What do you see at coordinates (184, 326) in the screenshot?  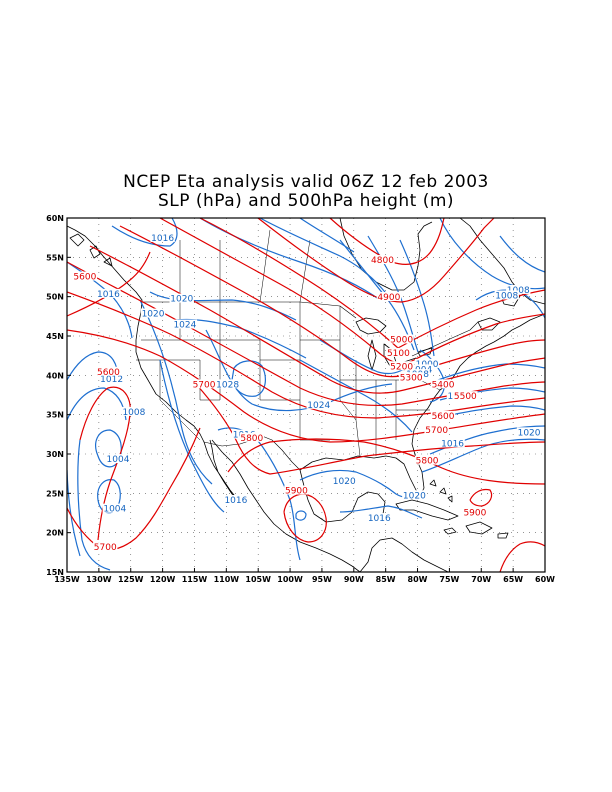 I see `slp-contour-label: 1024` at bounding box center [184, 326].